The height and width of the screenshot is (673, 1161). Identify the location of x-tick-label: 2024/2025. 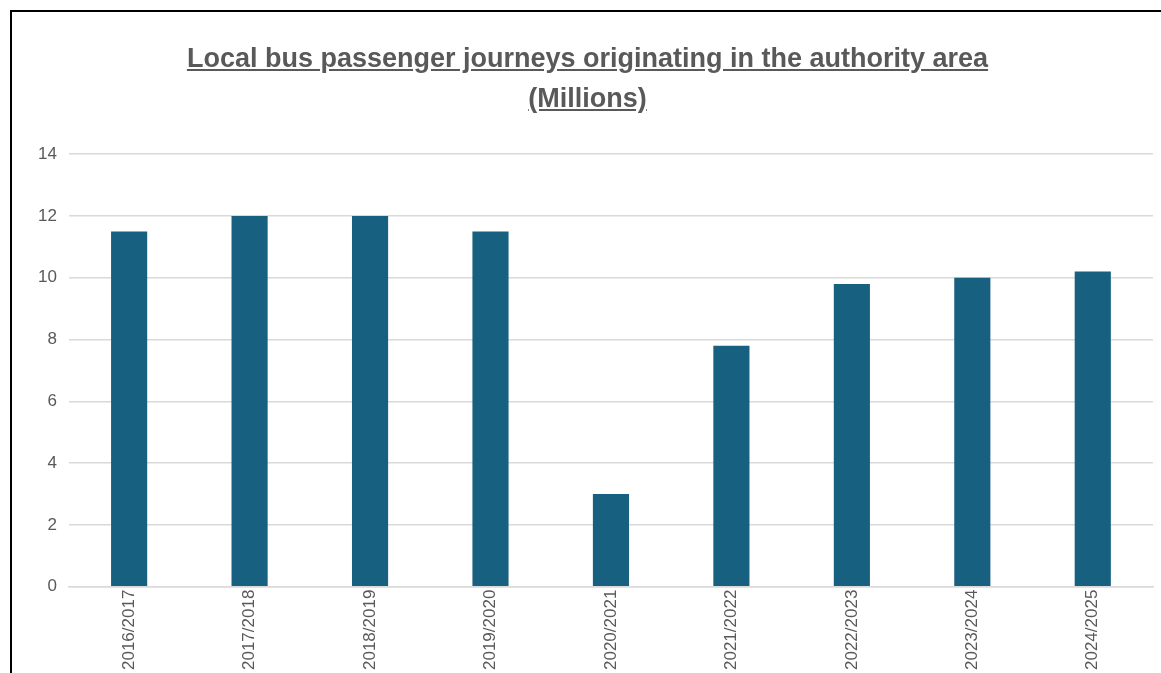
(1092, 630).